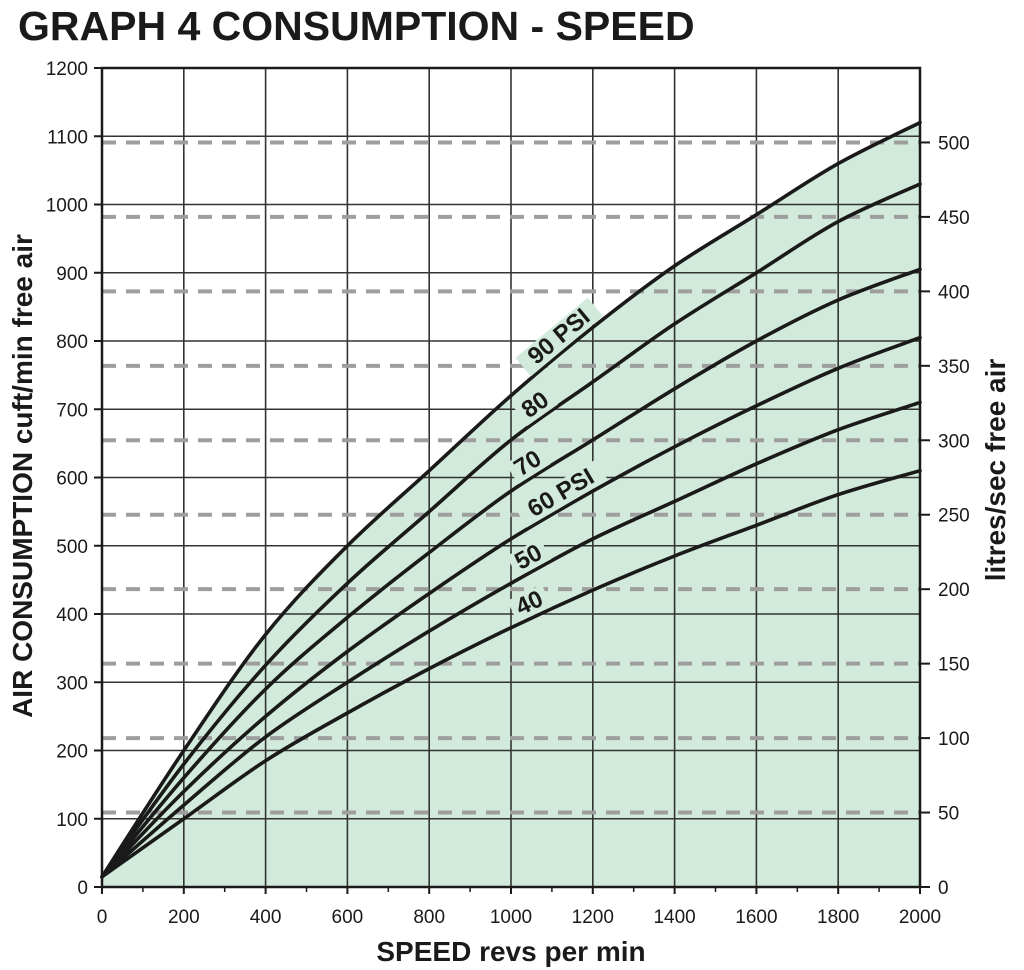  I want to click on x-tick-label: 1400, so click(674, 917).